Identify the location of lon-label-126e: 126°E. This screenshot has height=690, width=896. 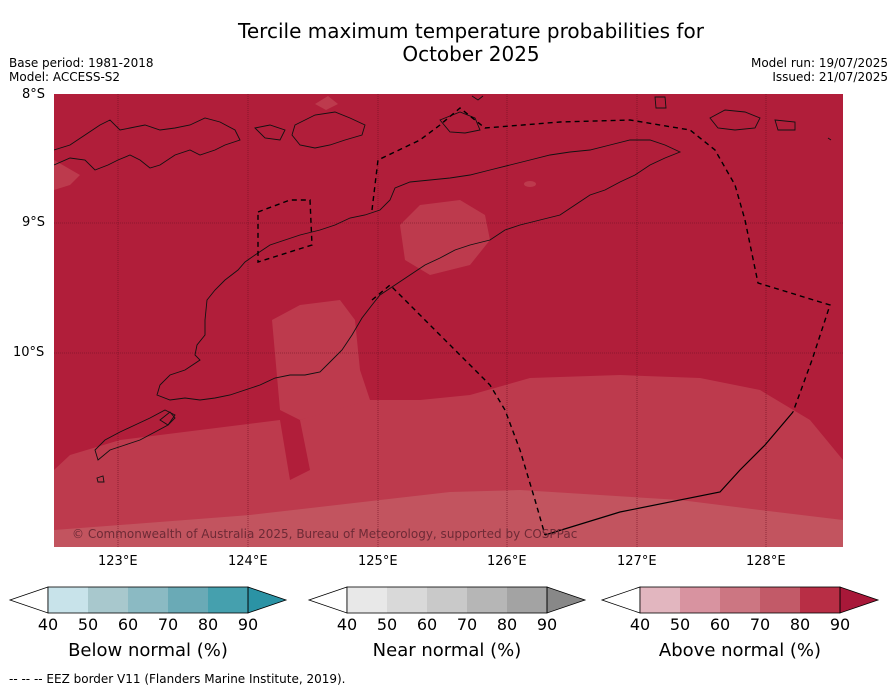
(507, 561).